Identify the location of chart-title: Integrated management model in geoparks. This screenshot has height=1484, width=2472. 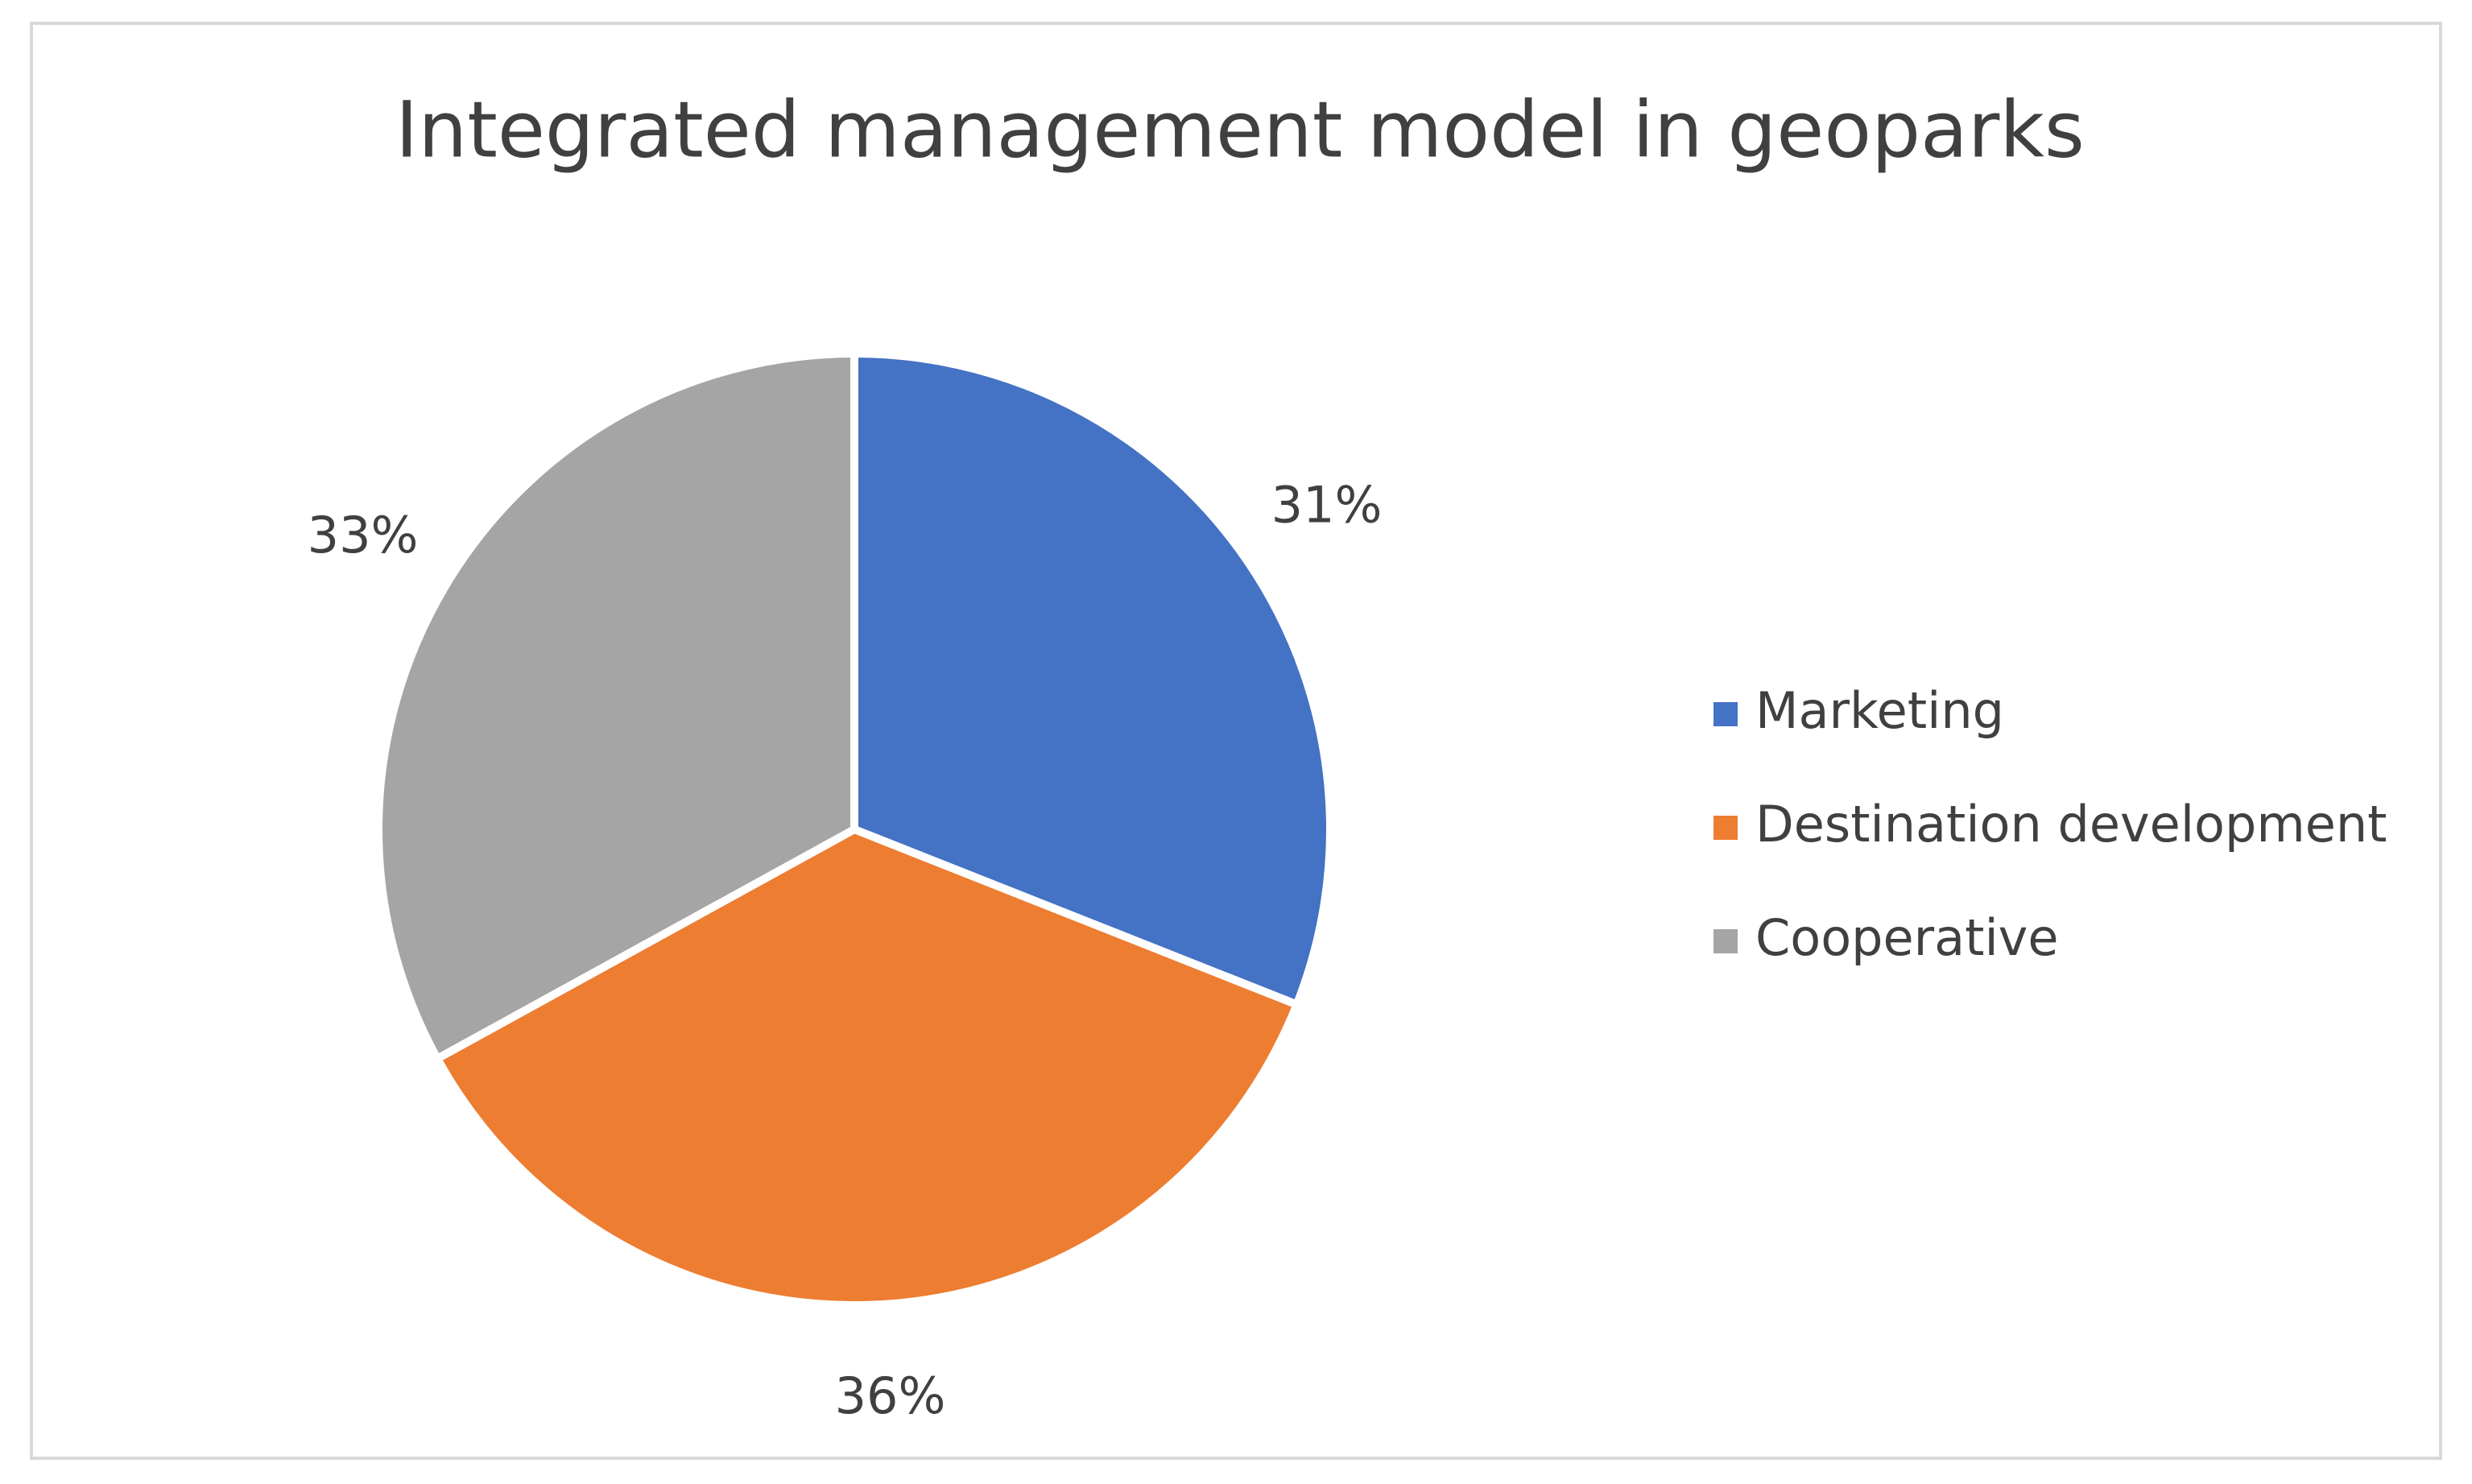
(1240, 130).